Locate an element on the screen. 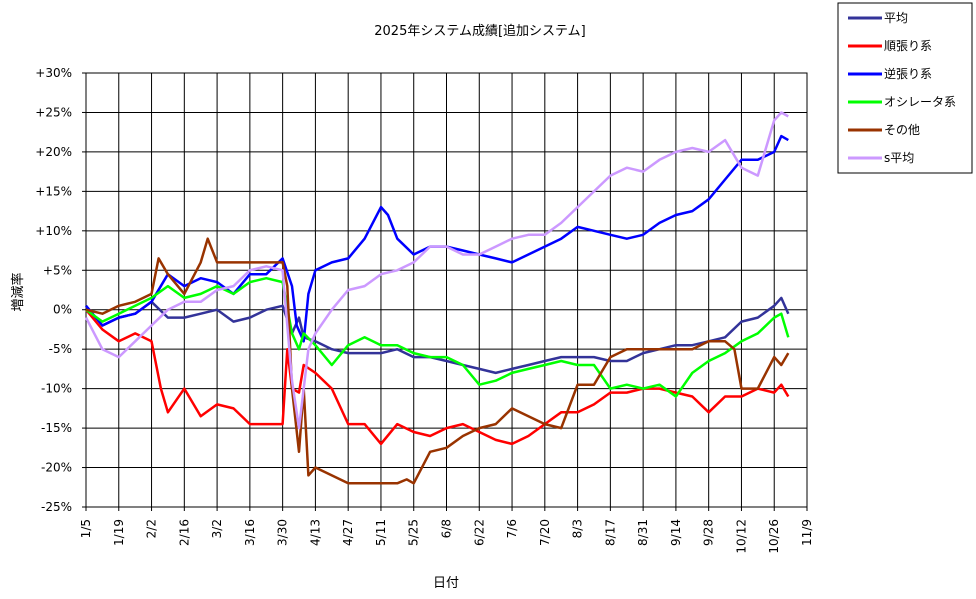 The height and width of the screenshot is (599, 976). x-tick-label: 1/5 is located at coordinates (86, 528).